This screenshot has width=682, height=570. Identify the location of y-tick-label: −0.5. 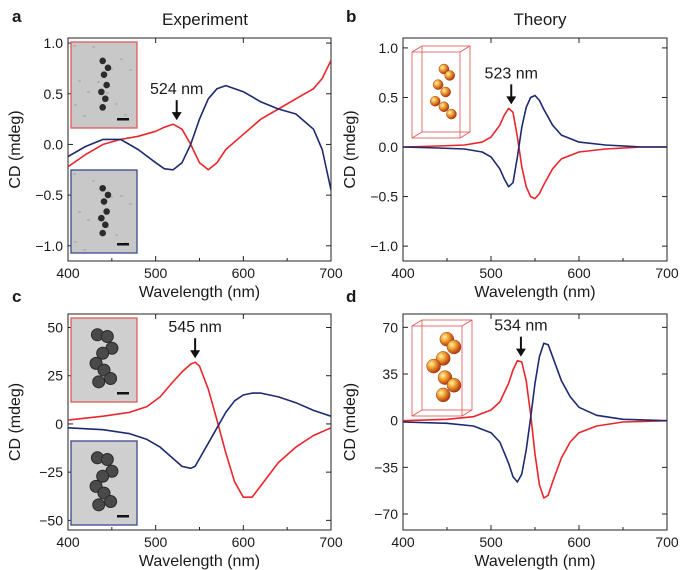
(49, 195).